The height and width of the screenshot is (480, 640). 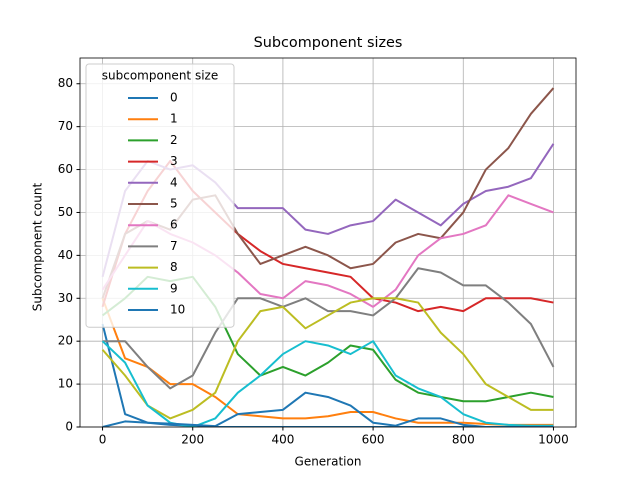 I want to click on legend-box, so click(x=160, y=195).